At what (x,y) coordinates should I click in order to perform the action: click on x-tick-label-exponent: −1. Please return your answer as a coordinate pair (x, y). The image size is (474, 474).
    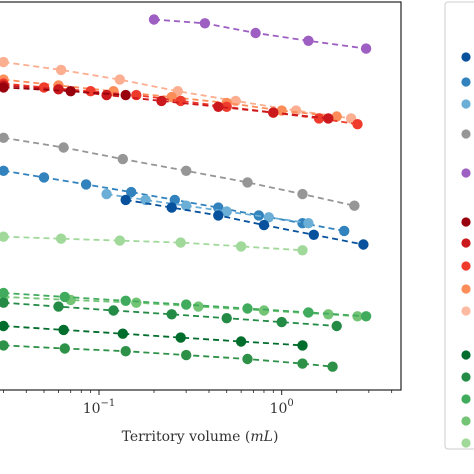
    Looking at the image, I should click on (108, 403).